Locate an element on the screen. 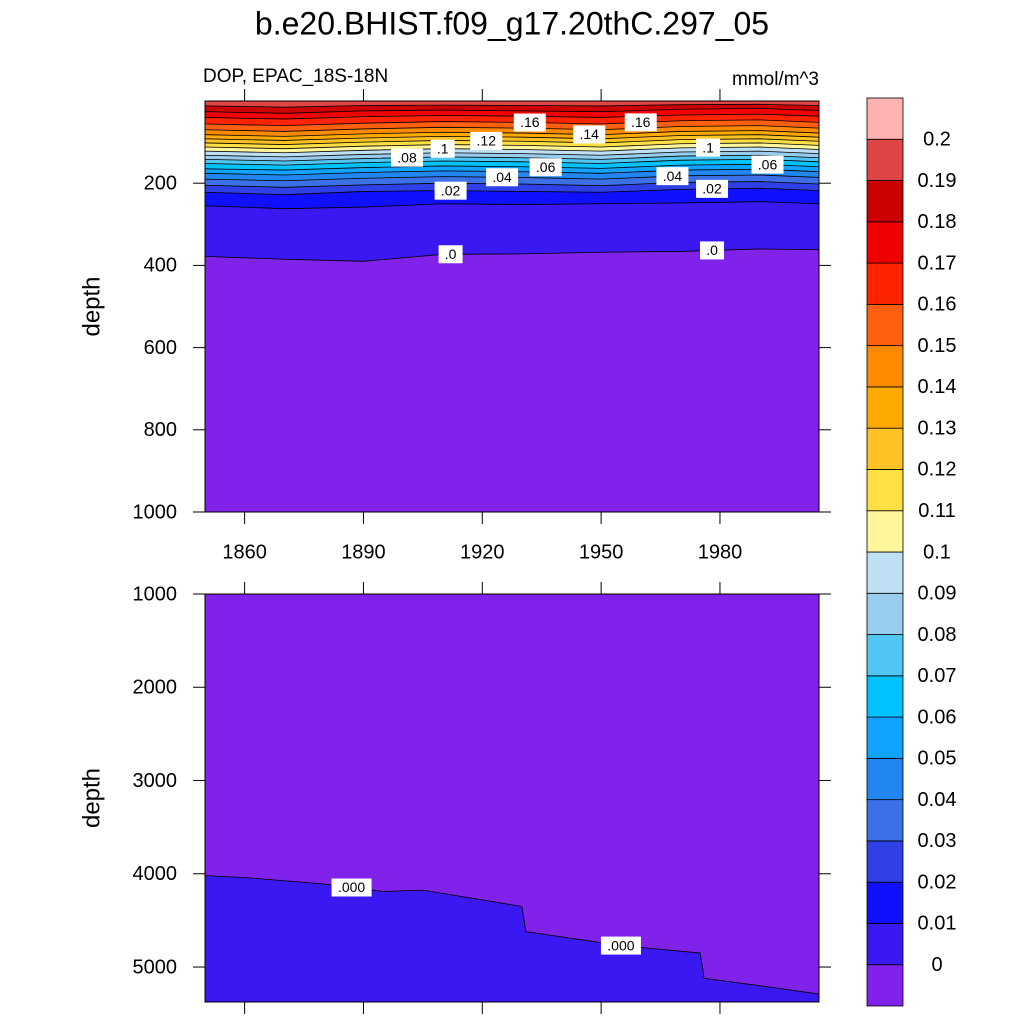 The height and width of the screenshot is (1029, 1024). x-tick-label: 1980 is located at coordinates (720, 552).